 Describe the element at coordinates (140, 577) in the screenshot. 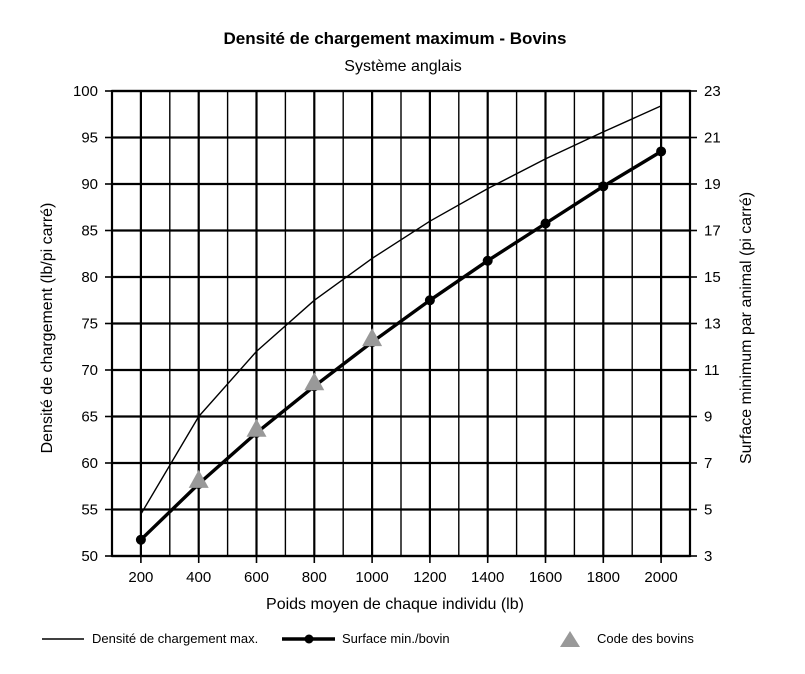

I see `x-tick-label: 200` at that location.